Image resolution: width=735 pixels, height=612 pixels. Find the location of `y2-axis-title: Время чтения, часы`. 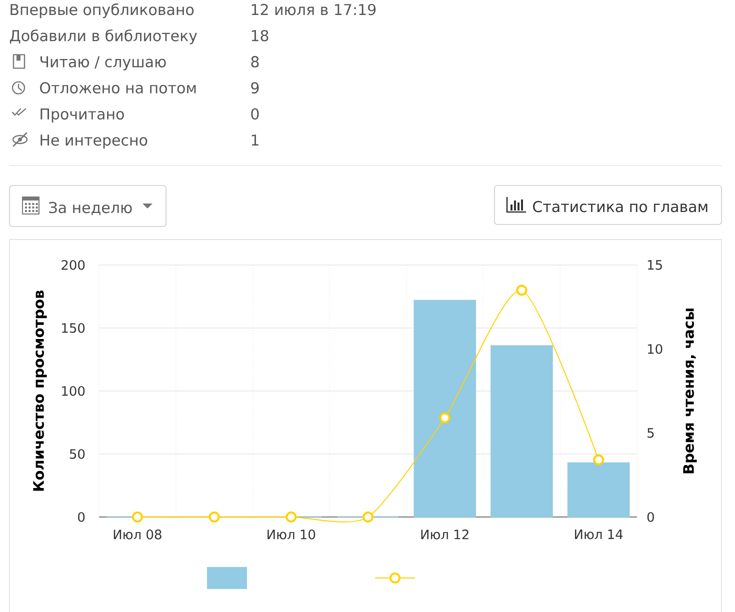

y2-axis-title: Время чтения, часы is located at coordinates (690, 391).